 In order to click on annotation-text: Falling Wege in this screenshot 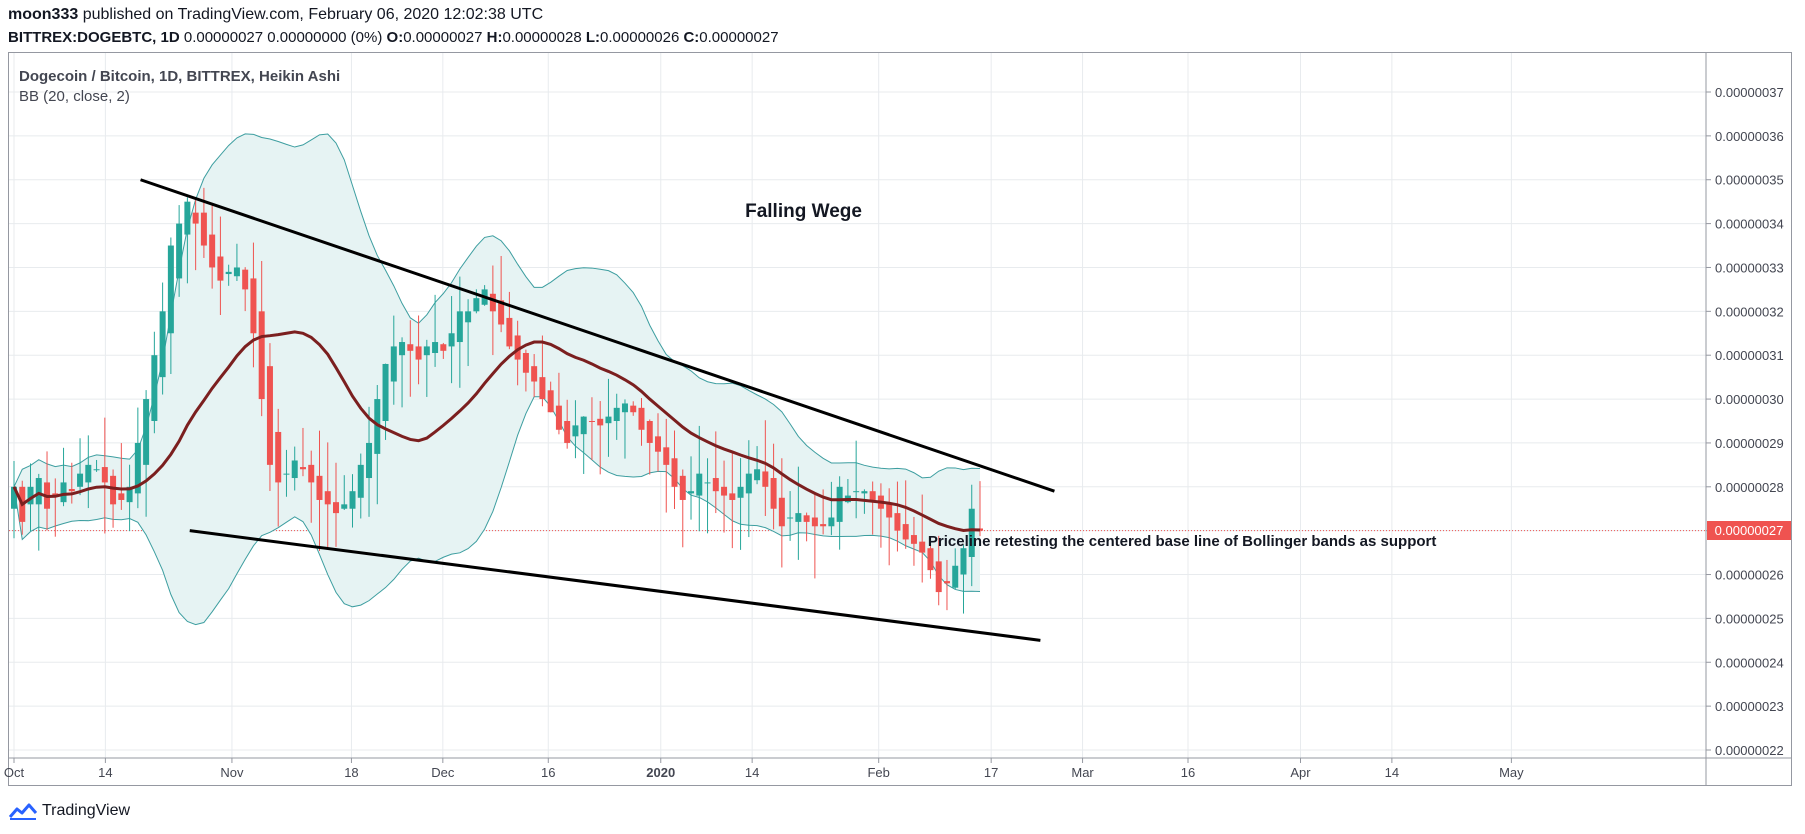, I will do `click(803, 211)`.